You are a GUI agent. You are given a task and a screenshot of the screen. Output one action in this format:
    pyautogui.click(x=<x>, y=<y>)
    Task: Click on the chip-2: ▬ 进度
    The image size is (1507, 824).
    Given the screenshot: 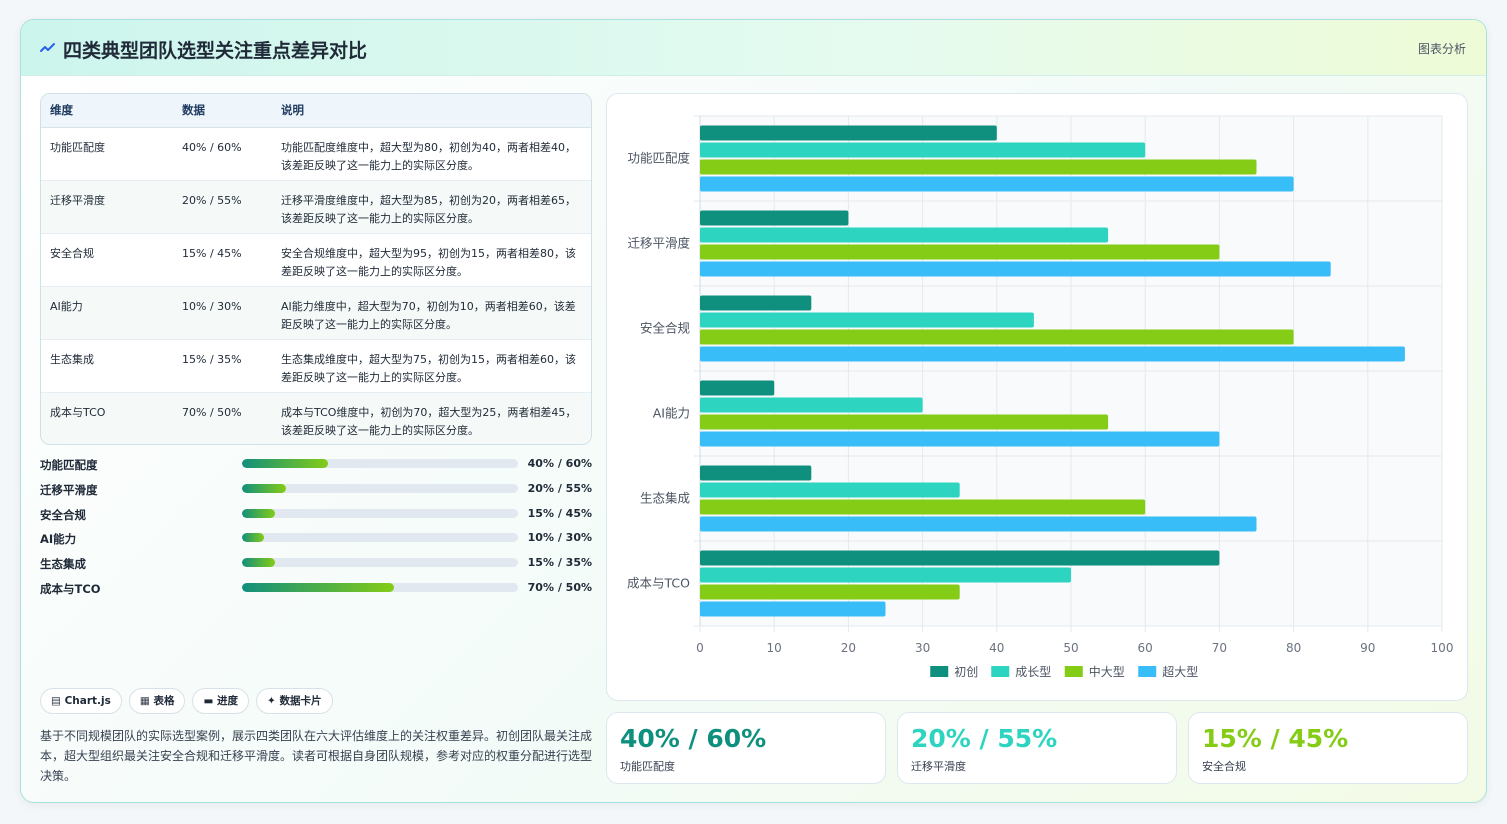 What is the action you would take?
    pyautogui.click(x=221, y=701)
    